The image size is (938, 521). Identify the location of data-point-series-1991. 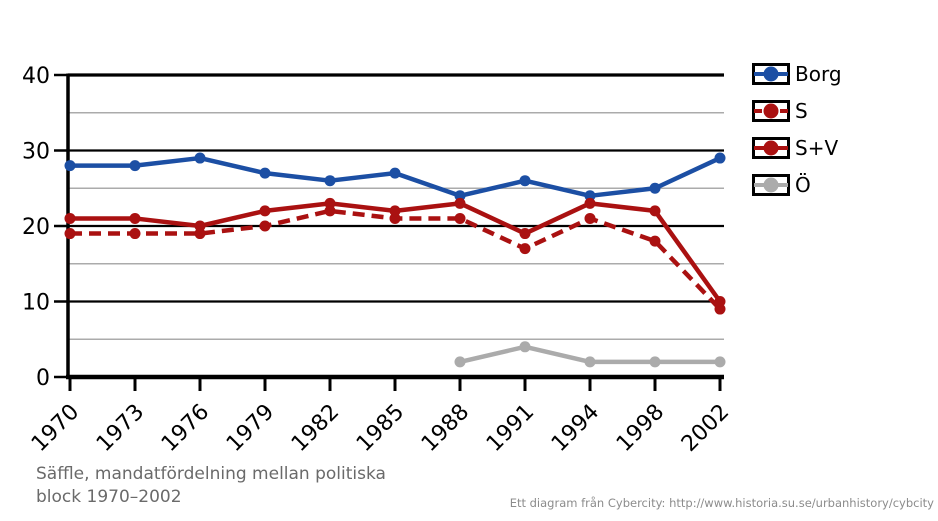
(525, 347).